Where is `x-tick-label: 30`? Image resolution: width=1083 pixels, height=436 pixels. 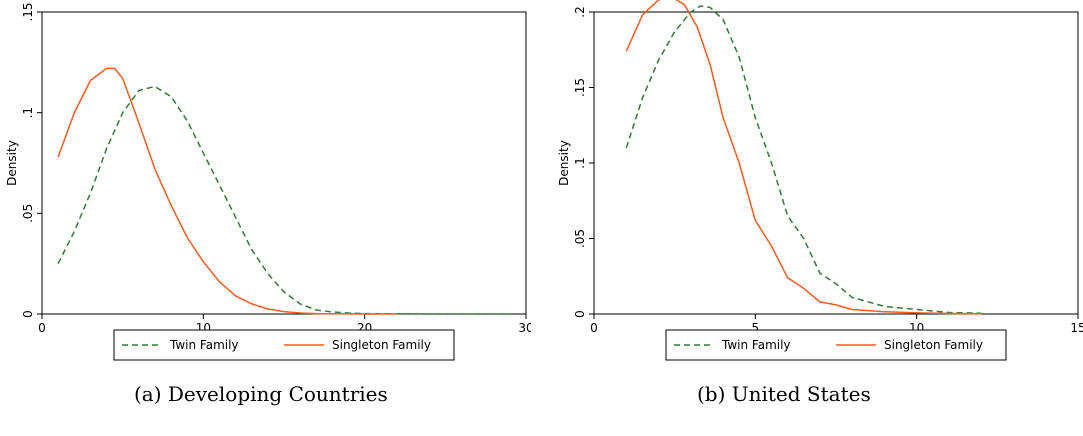
x-tick-label: 30 is located at coordinates (524, 328).